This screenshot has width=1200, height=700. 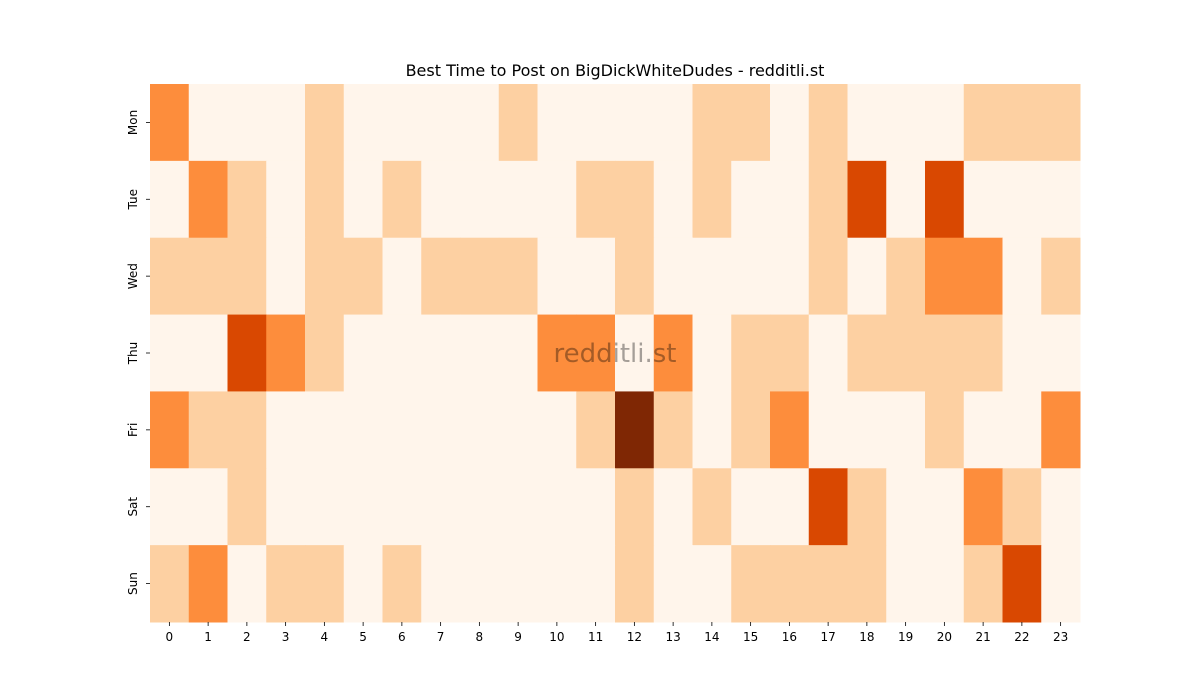 I want to click on x-tick-label: 22, so click(x=1021, y=637).